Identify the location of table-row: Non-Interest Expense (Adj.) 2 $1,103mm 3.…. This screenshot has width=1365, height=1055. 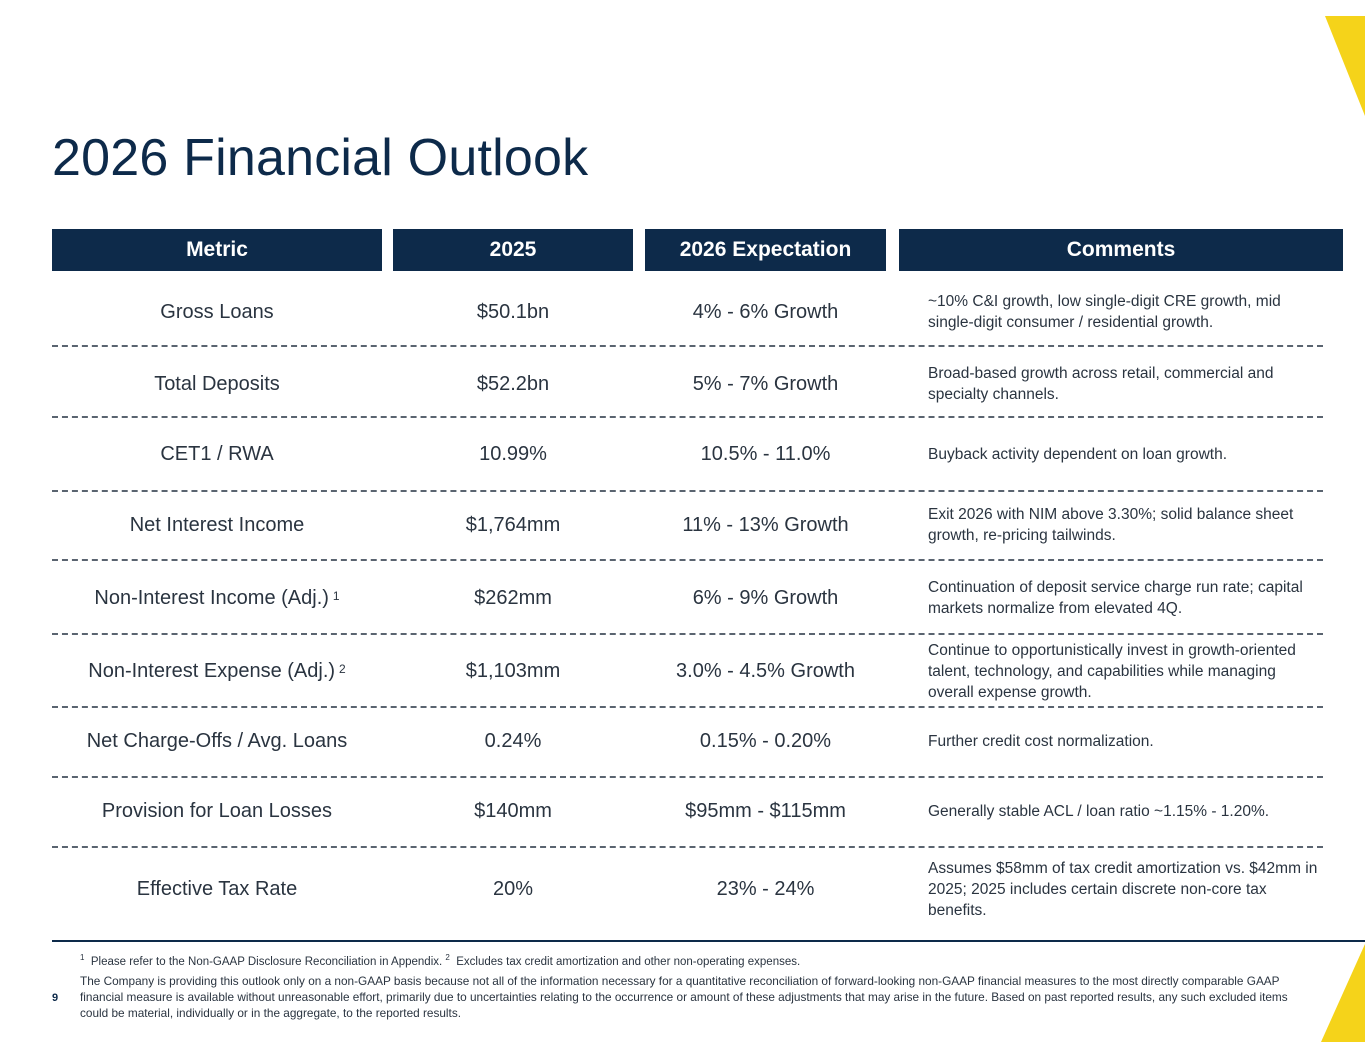
(682, 671).